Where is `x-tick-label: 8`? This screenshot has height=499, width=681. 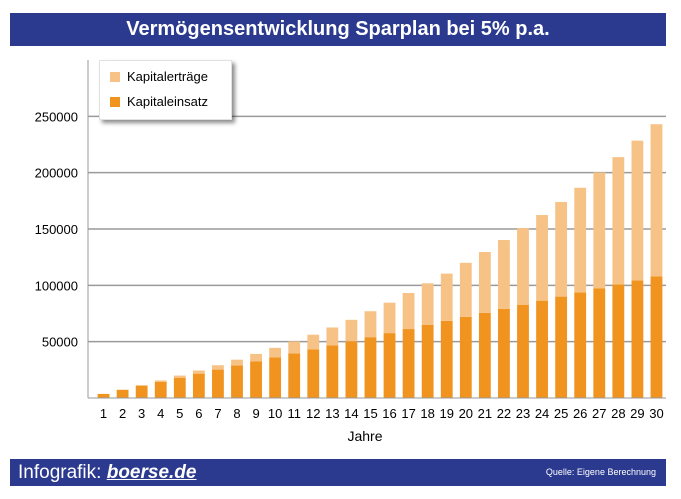
x-tick-label: 8 is located at coordinates (236, 413).